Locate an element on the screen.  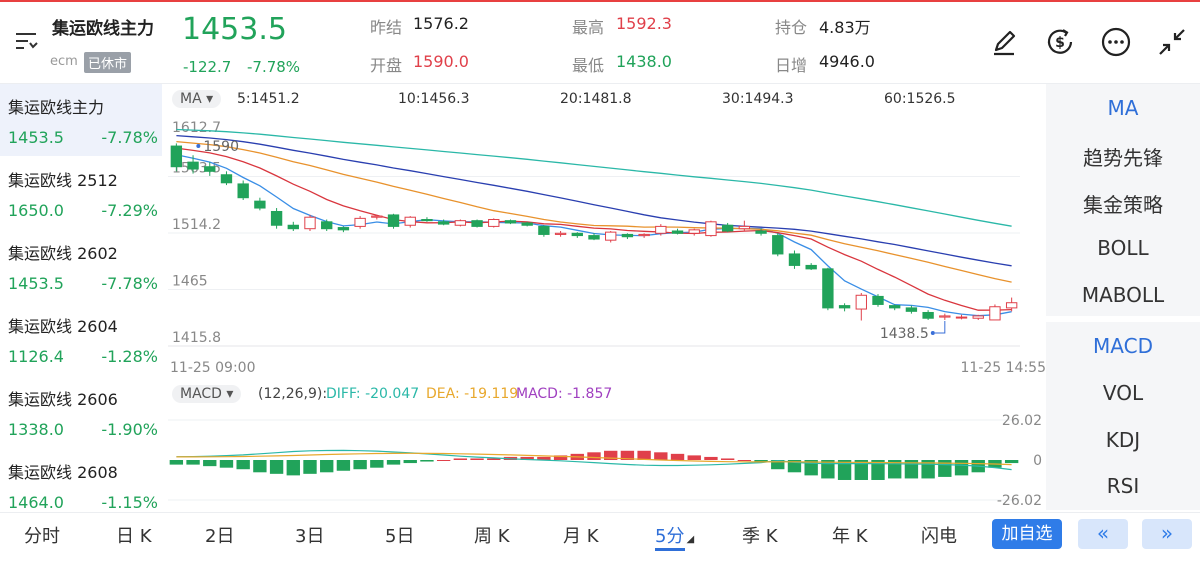
ma20-legend: 20:1481.8 is located at coordinates (596, 99).